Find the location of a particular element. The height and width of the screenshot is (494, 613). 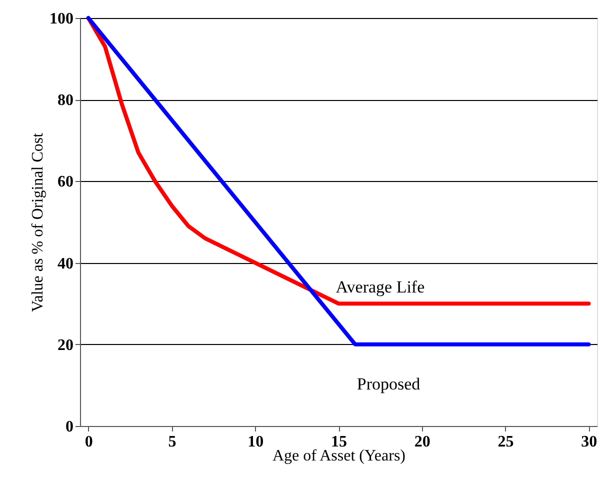

y-tick-label: 60 is located at coordinates (66, 182).